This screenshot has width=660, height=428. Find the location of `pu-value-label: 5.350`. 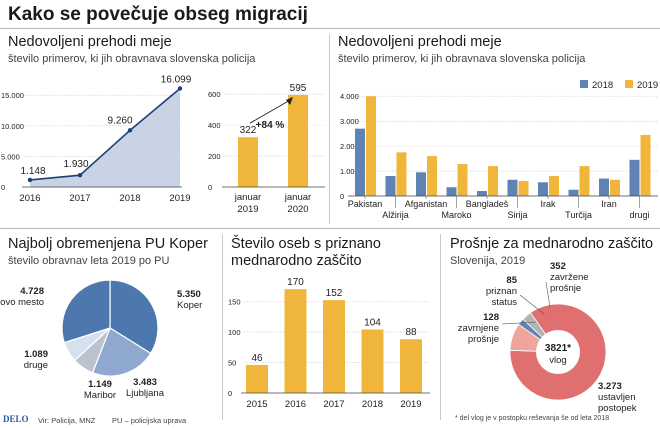

pu-value-label: 5.350 is located at coordinates (189, 294).